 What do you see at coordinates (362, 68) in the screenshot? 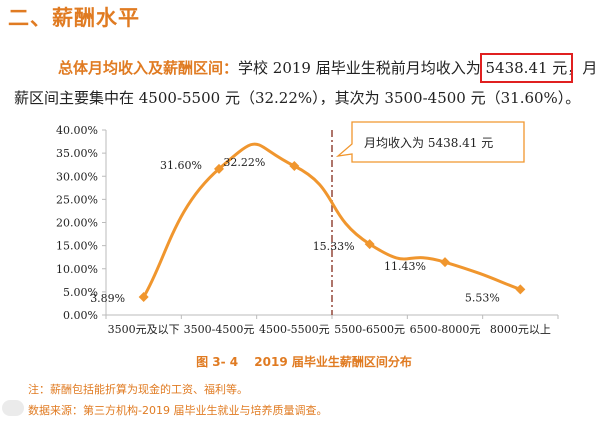
I see `paragraph-text-before: 学校 2019 届毕业生税前月均收入为` at bounding box center [362, 68].